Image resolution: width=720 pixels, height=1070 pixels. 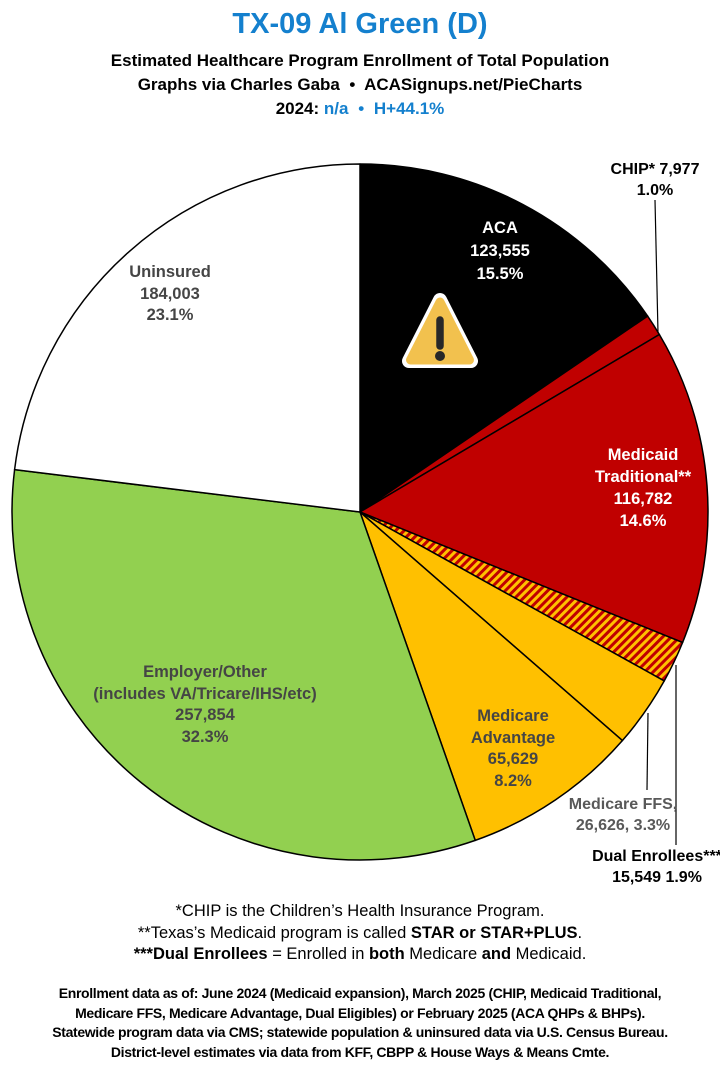 What do you see at coordinates (360, 24) in the screenshot?
I see `page-title: TX-09 Al Green (D)` at bounding box center [360, 24].